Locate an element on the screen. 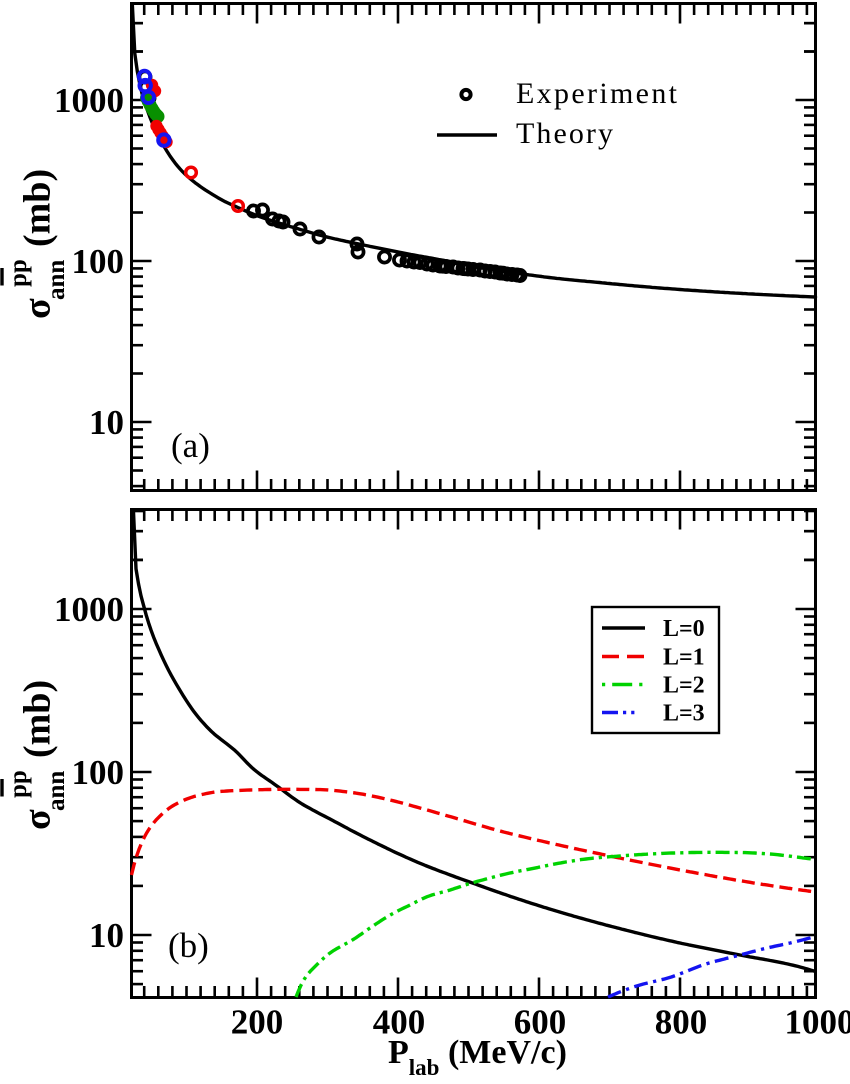 Image resolution: width=850 pixels, height=1084 pixels. svg-text: Theory is located at coordinates (564, 133).